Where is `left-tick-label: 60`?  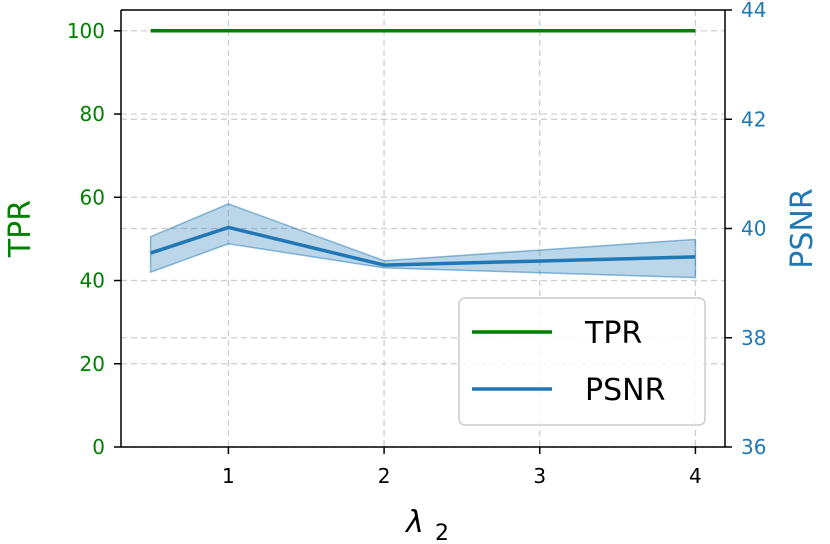
left-tick-label: 60 is located at coordinates (92, 197).